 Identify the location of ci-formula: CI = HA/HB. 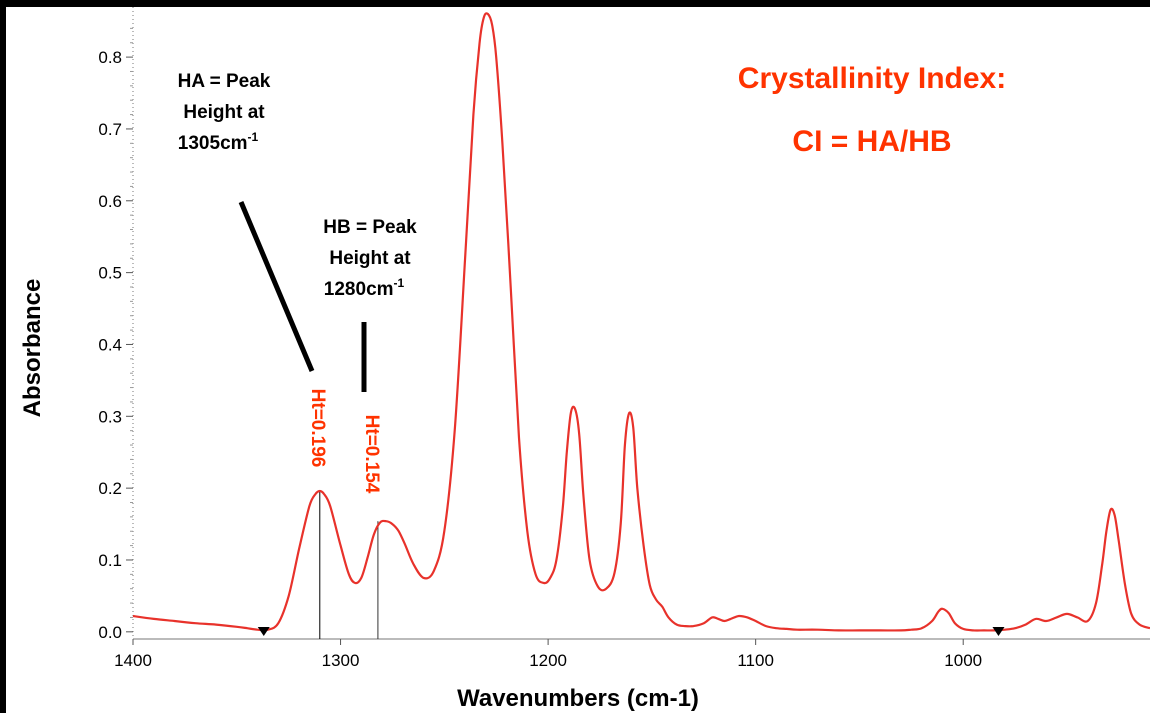
(871, 141).